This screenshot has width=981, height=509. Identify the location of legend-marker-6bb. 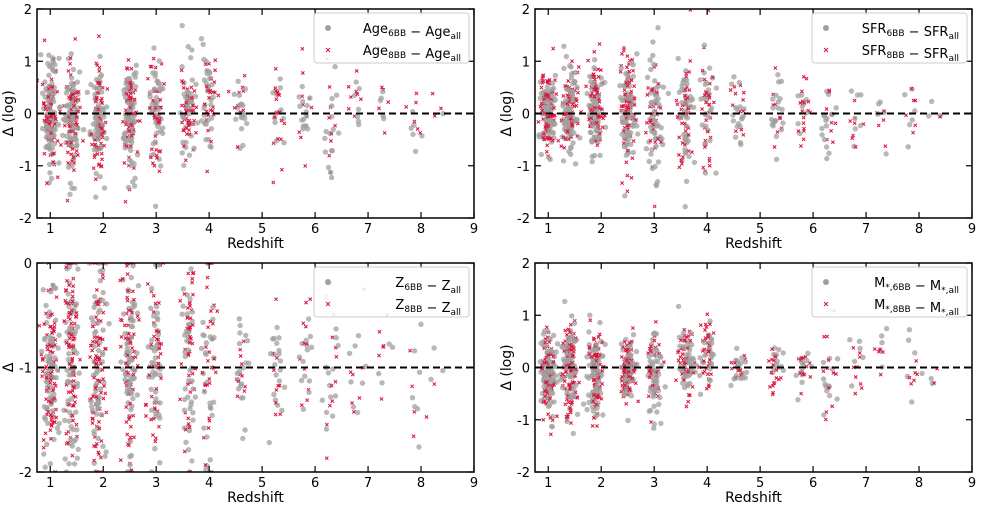
(826, 28).